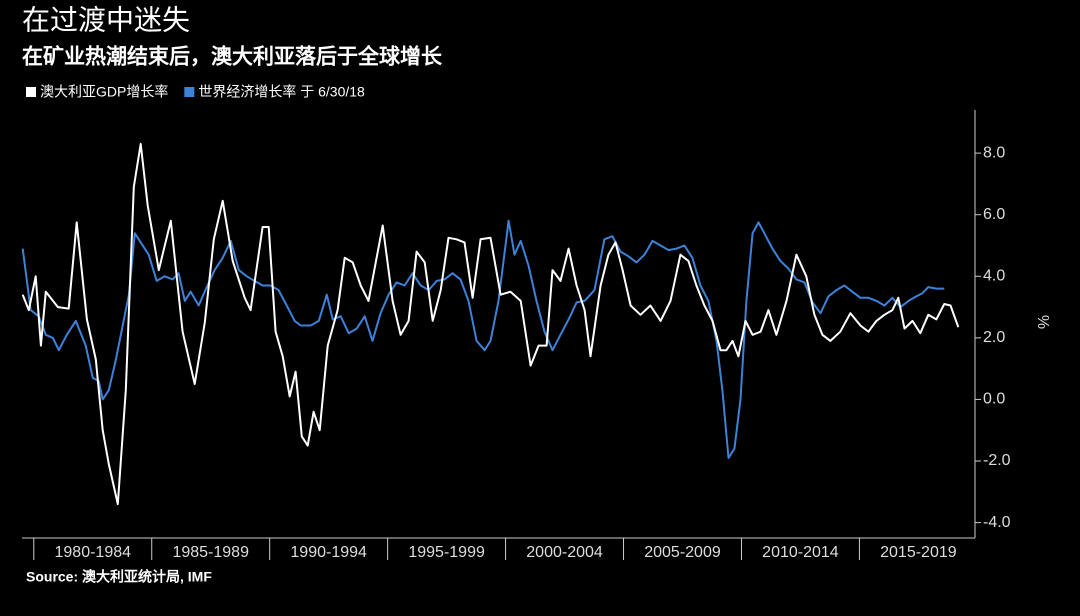  I want to click on x-tick-label: 1990-1994, so click(328, 552).